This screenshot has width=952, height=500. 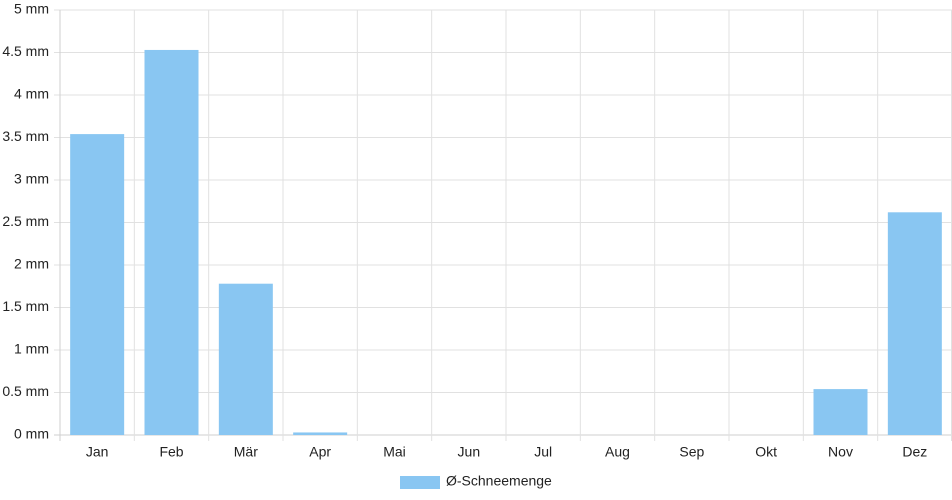 I want to click on x-tick-label: Feb, so click(x=171, y=452).